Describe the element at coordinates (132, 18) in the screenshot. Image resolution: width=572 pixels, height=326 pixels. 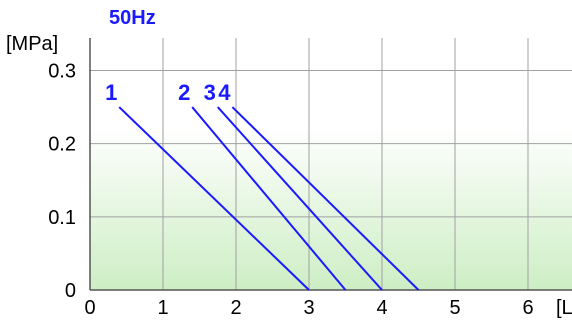
I see `chart-title: 50Hz` at that location.